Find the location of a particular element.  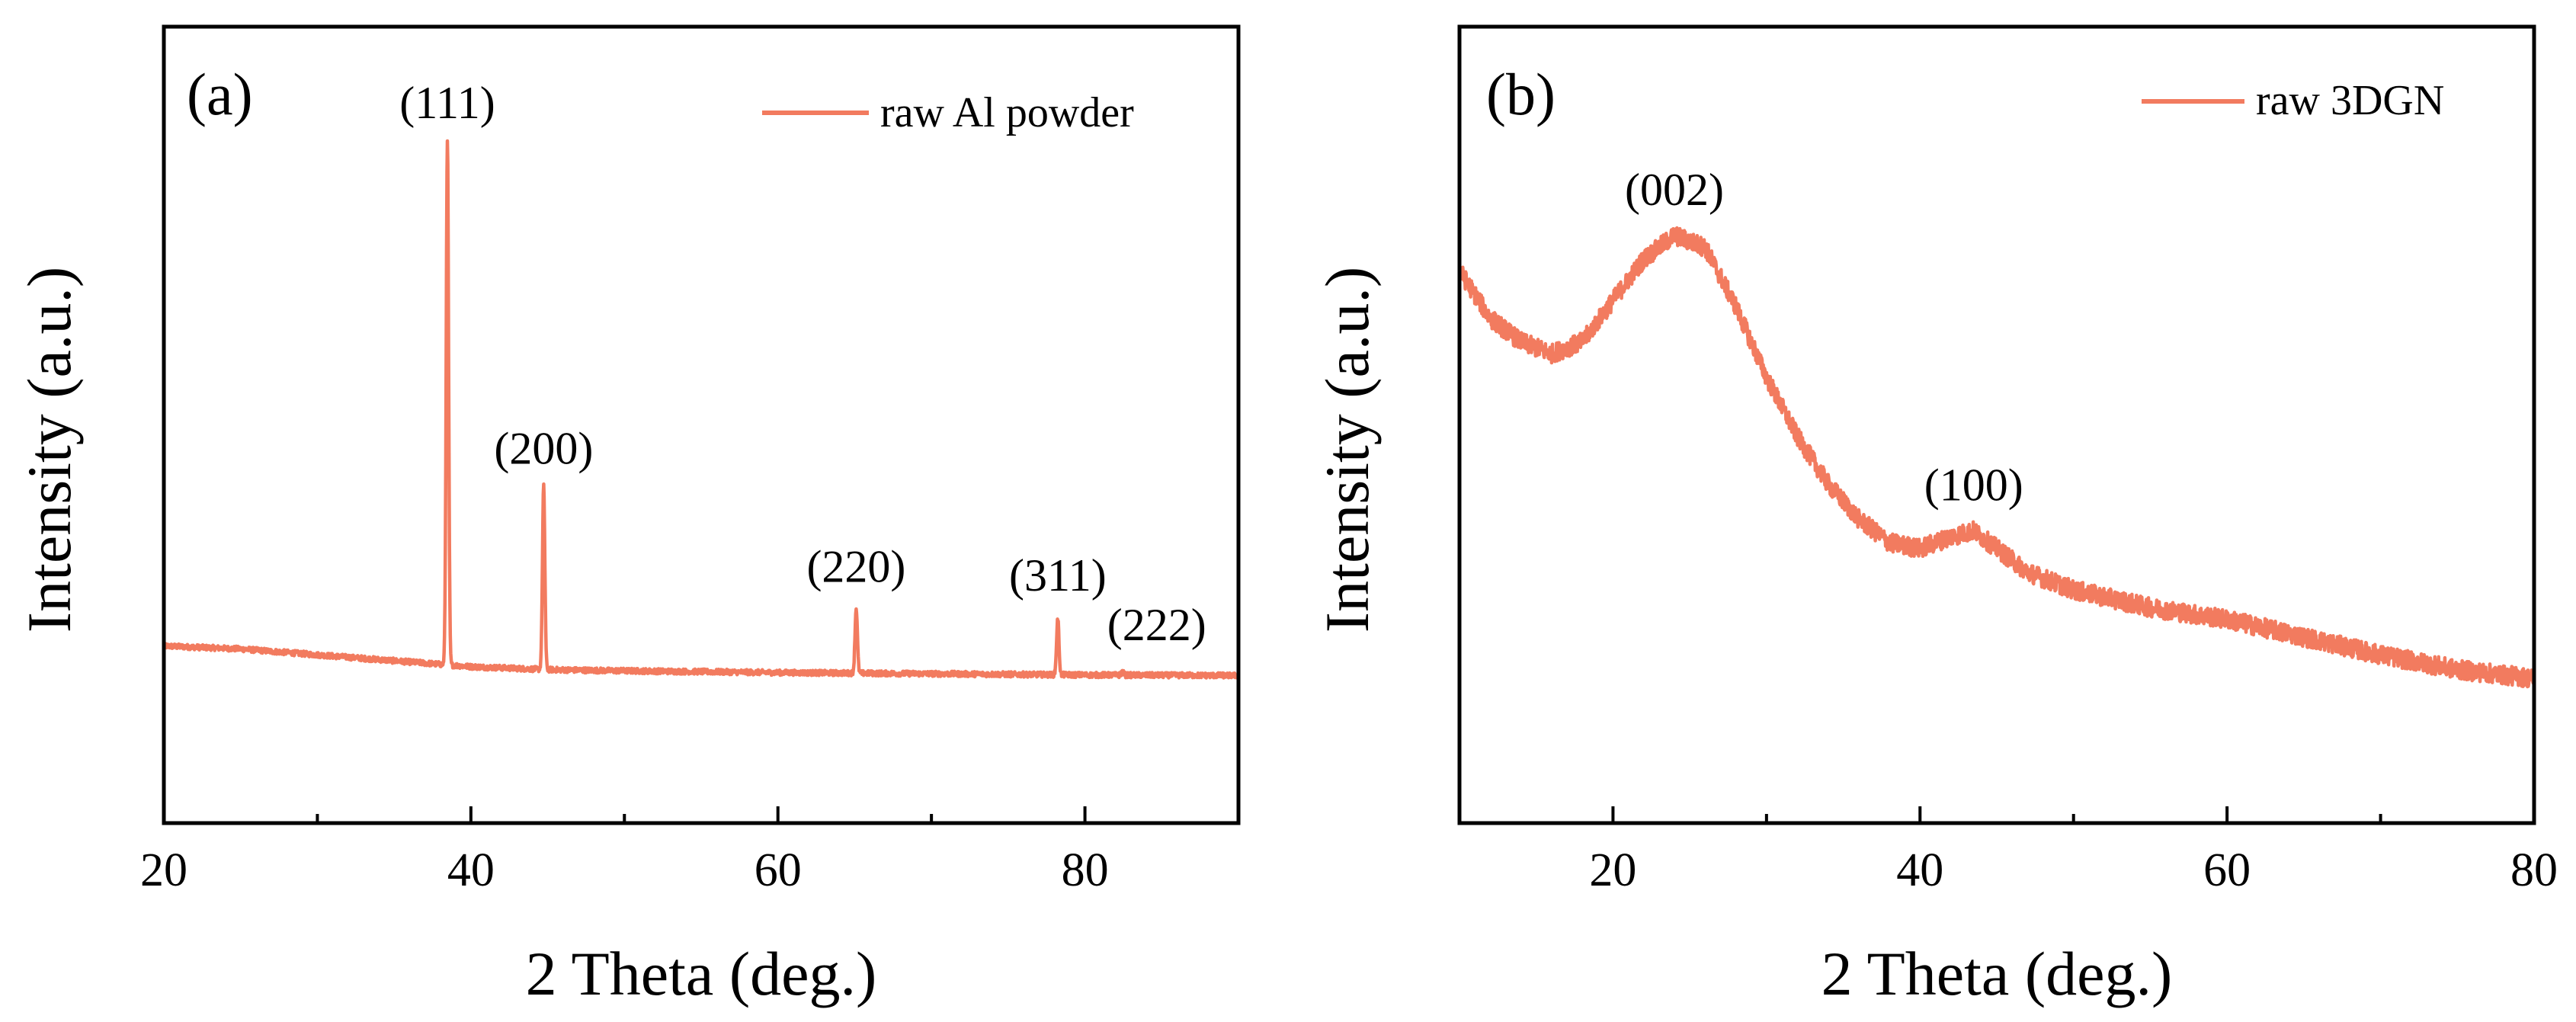

panel-a-x-tick-label: 80 is located at coordinates (1085, 870).